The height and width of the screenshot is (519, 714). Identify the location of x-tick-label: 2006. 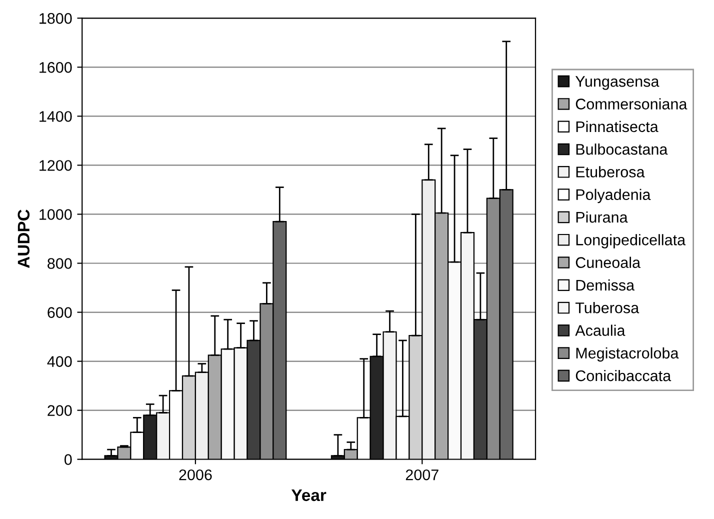
(195, 474).